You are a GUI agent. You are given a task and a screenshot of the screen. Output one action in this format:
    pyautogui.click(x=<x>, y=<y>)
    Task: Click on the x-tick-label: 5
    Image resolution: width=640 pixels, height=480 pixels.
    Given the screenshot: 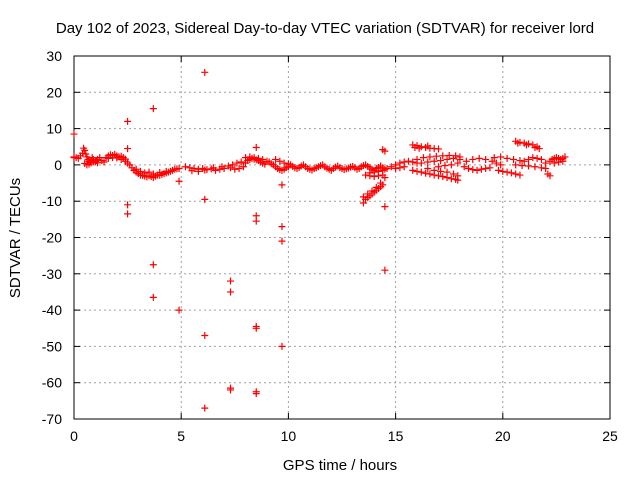 What is the action you would take?
    pyautogui.click(x=181, y=436)
    